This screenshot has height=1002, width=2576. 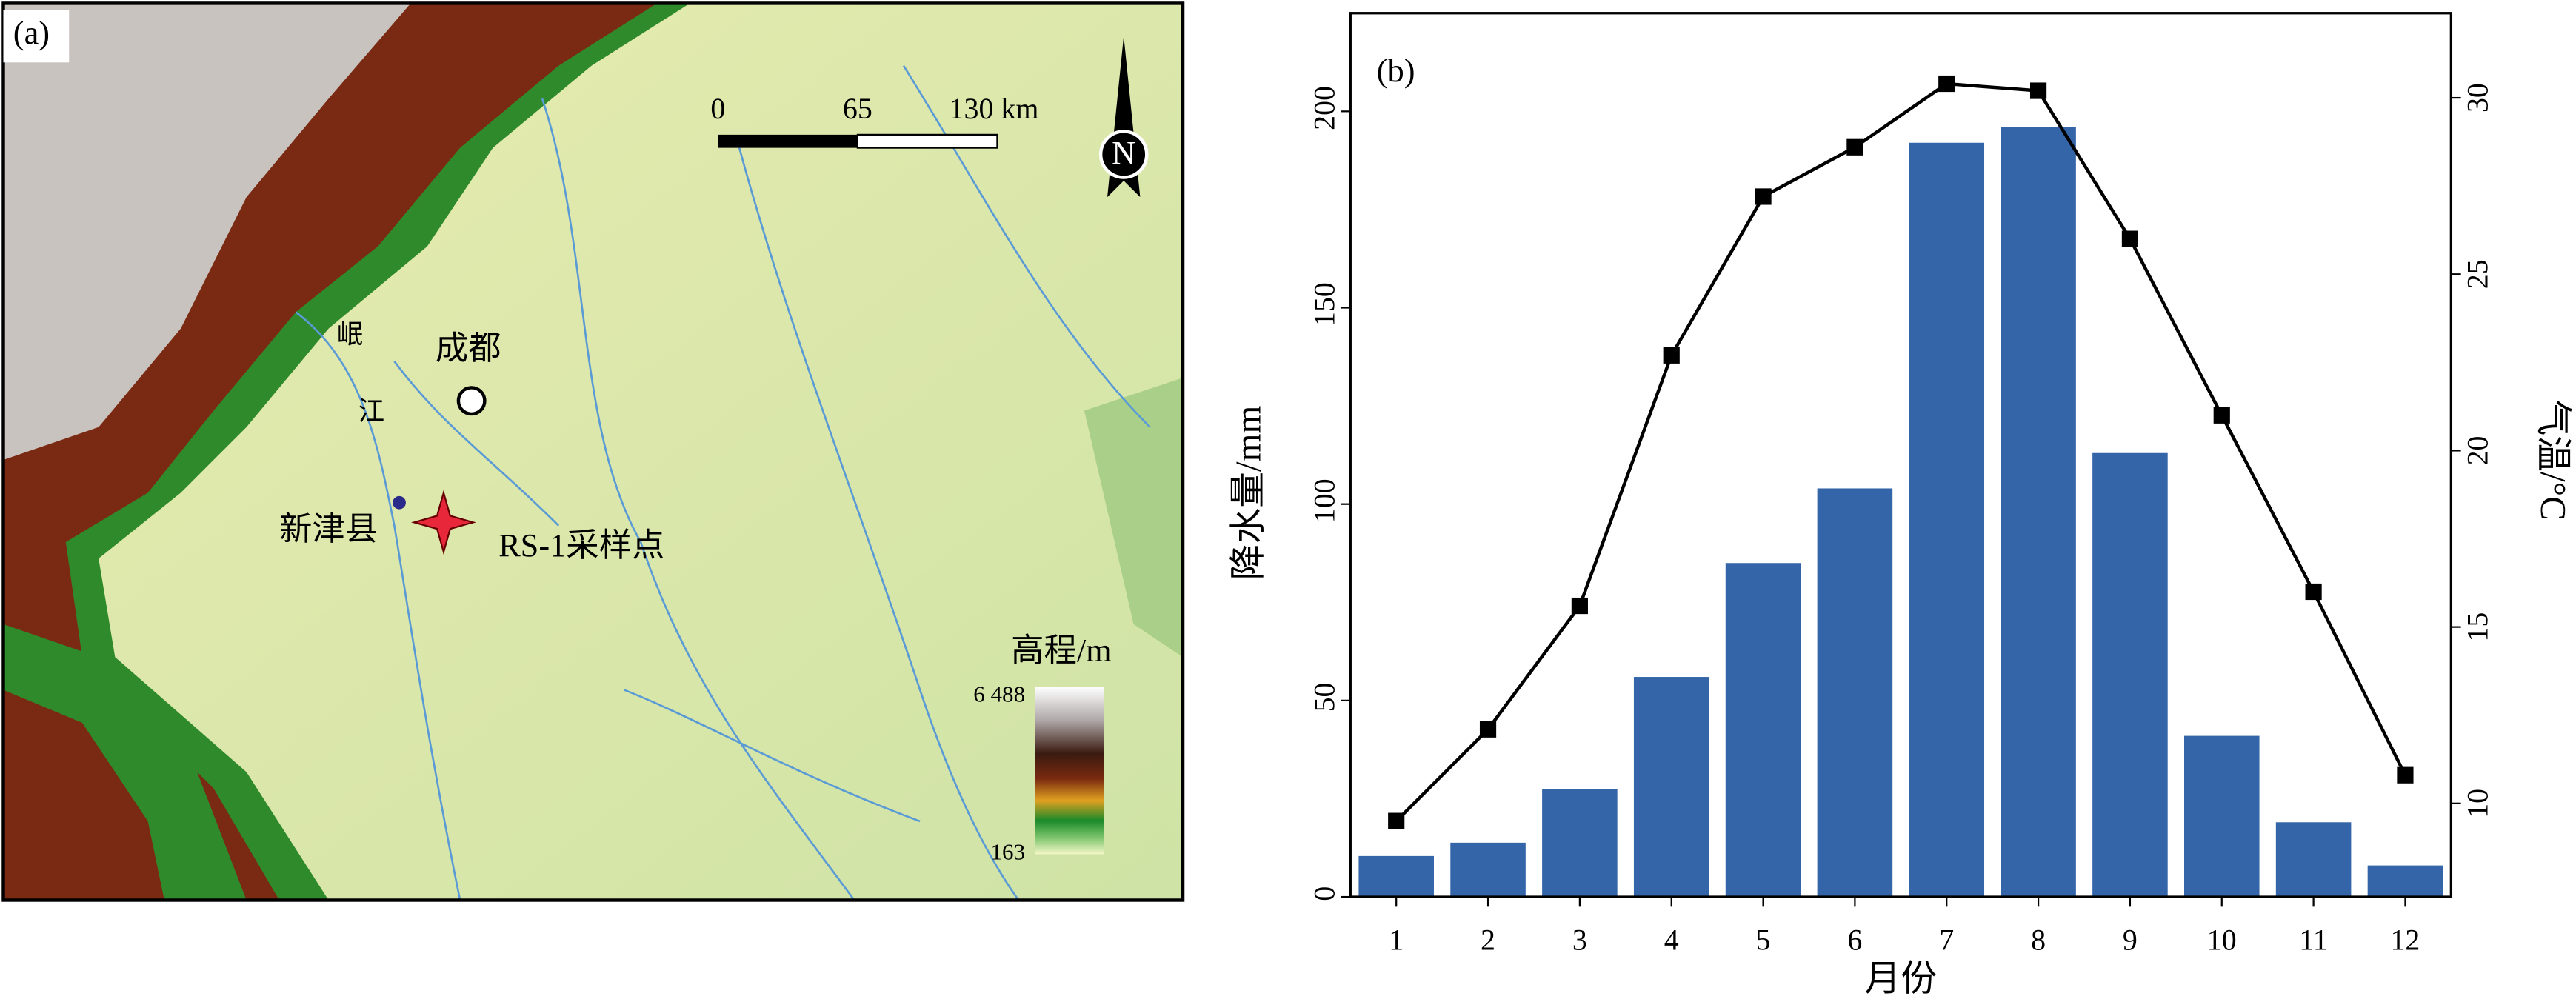 What do you see at coordinates (1324, 108) in the screenshot?
I see `y-tick-label: 200` at bounding box center [1324, 108].